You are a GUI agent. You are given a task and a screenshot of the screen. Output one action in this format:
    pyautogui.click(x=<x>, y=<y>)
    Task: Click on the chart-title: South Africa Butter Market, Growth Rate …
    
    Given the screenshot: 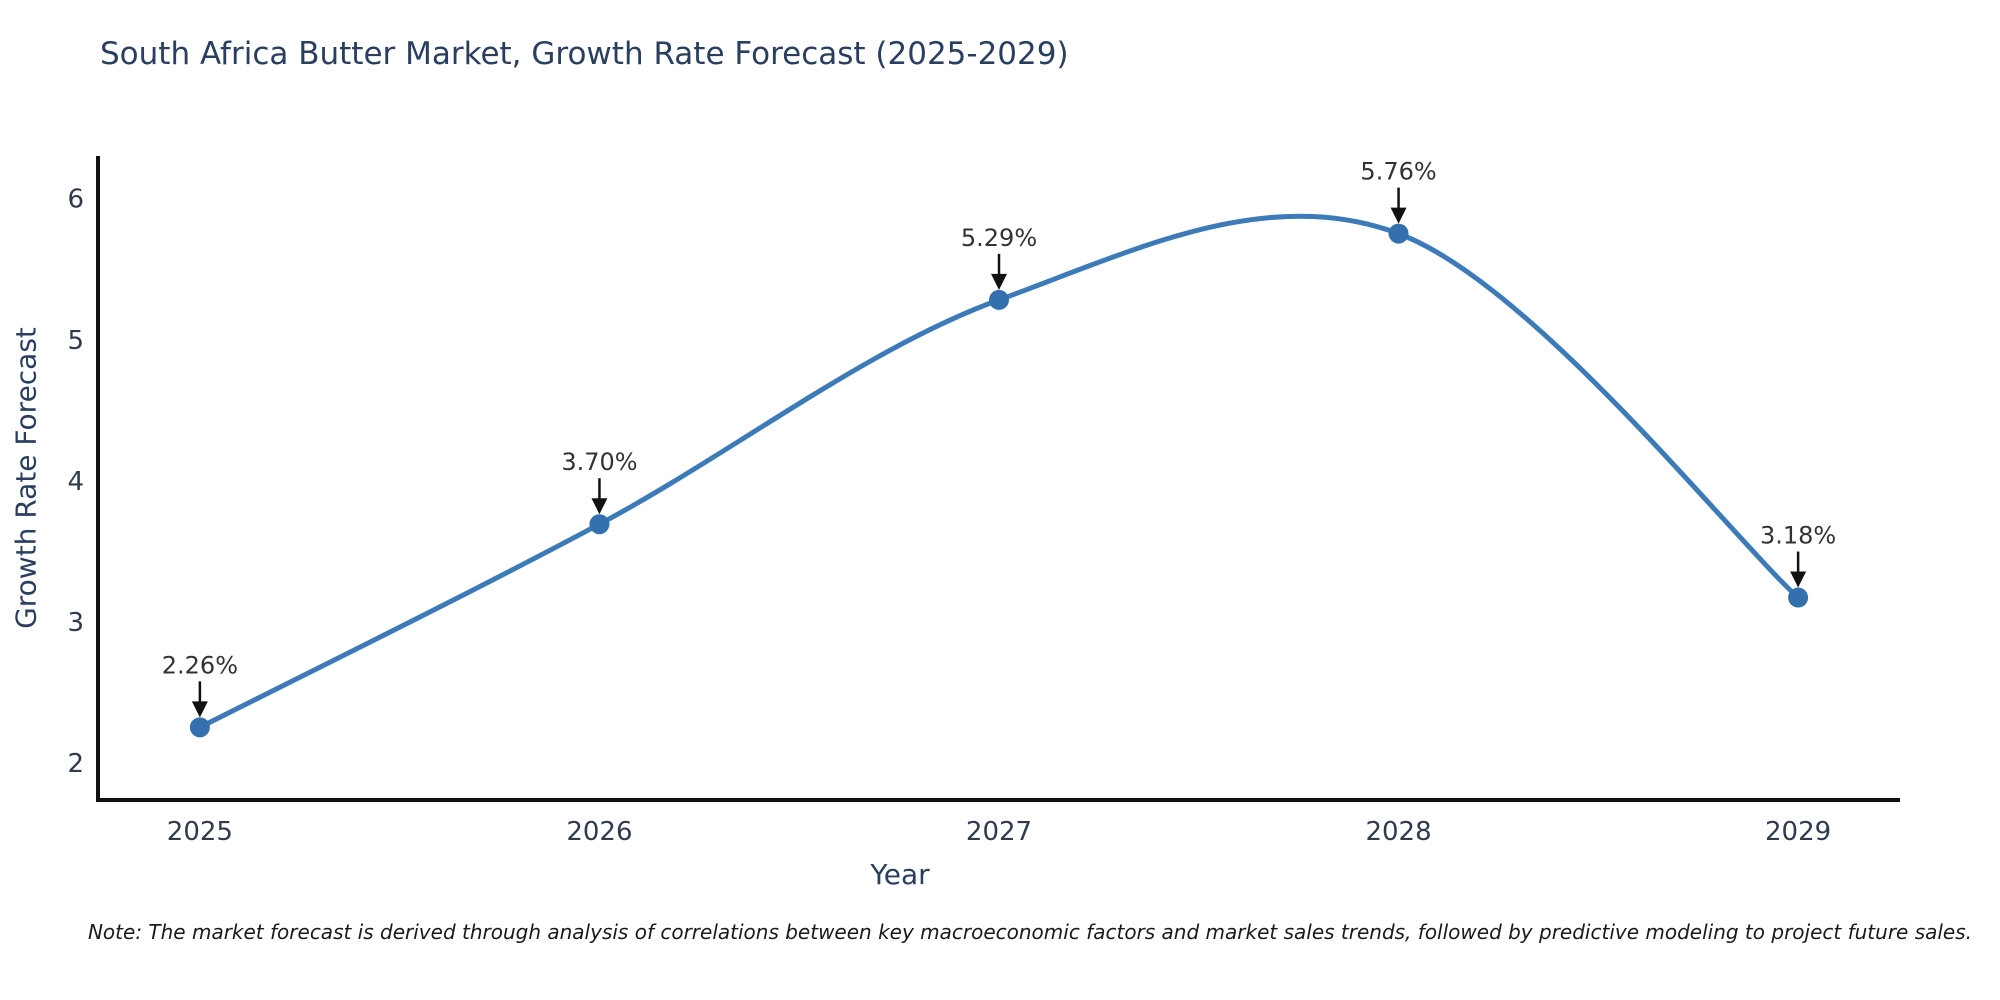 What is the action you would take?
    pyautogui.click(x=584, y=54)
    